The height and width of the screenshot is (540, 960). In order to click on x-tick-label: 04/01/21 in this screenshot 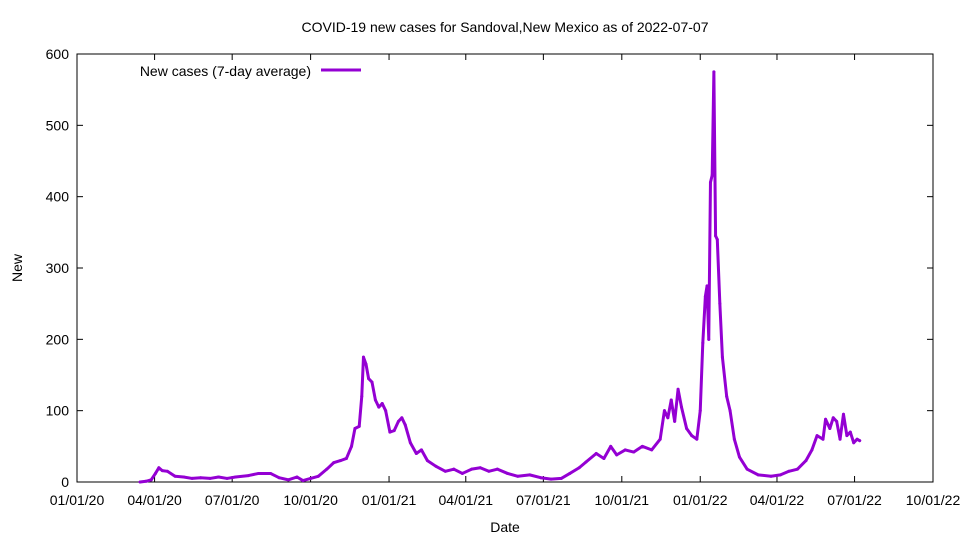, I will do `click(466, 500)`.